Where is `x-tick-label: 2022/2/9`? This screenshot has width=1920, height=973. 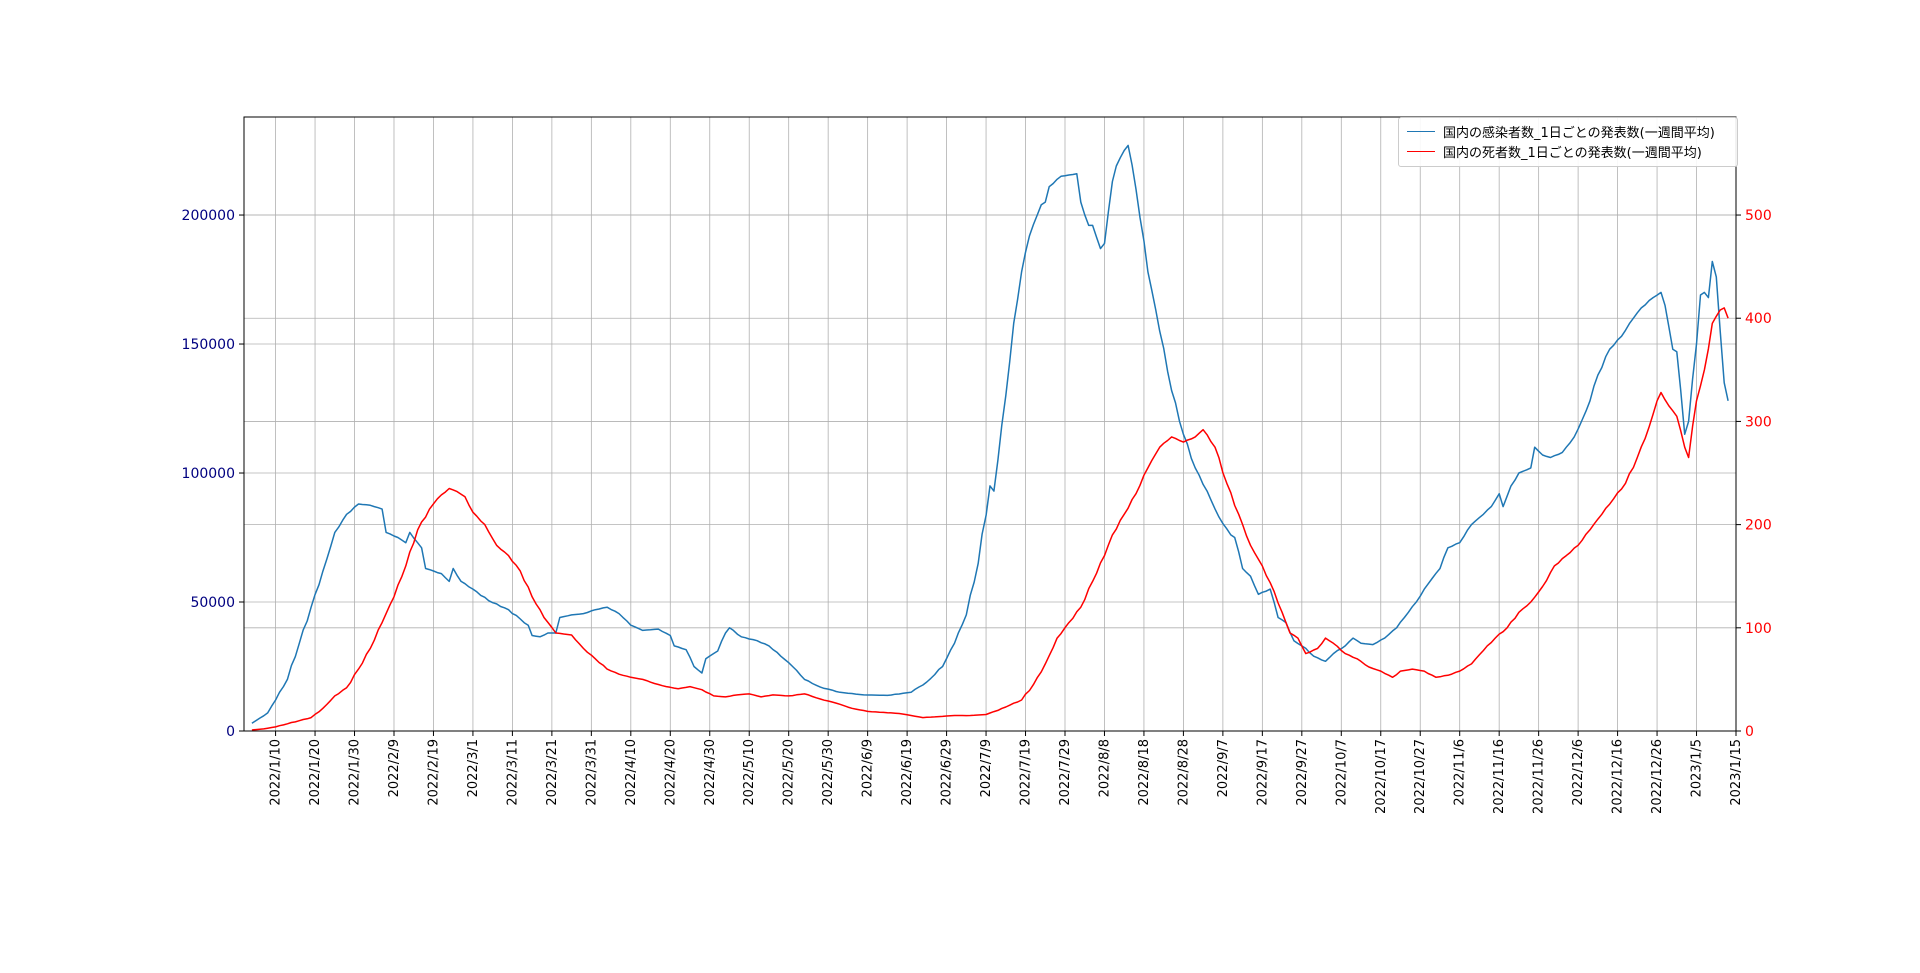 x-tick-label: 2022/2/9 is located at coordinates (394, 768).